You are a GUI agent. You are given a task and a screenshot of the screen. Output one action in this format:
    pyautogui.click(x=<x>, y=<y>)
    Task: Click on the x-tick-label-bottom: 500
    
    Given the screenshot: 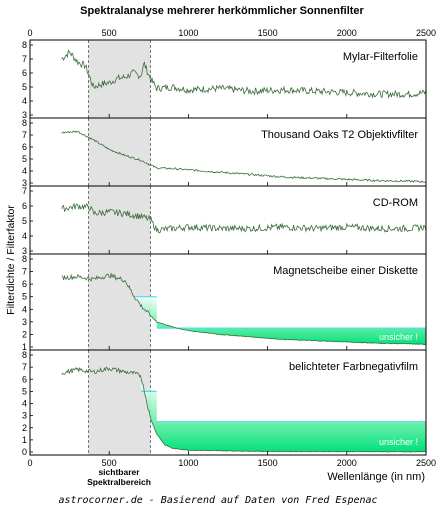 What is the action you would take?
    pyautogui.click(x=109, y=463)
    